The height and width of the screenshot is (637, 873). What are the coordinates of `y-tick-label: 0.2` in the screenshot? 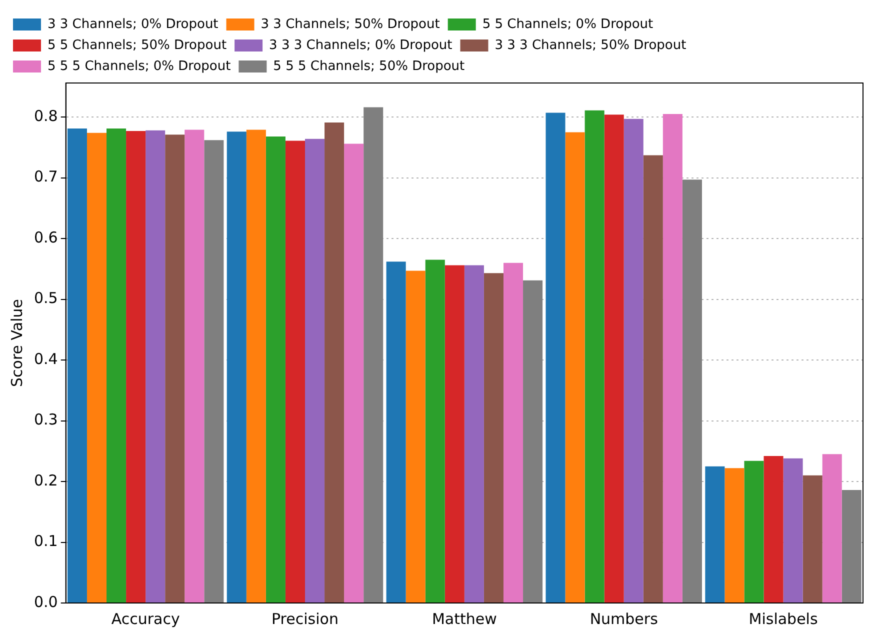 It's located at (46, 480).